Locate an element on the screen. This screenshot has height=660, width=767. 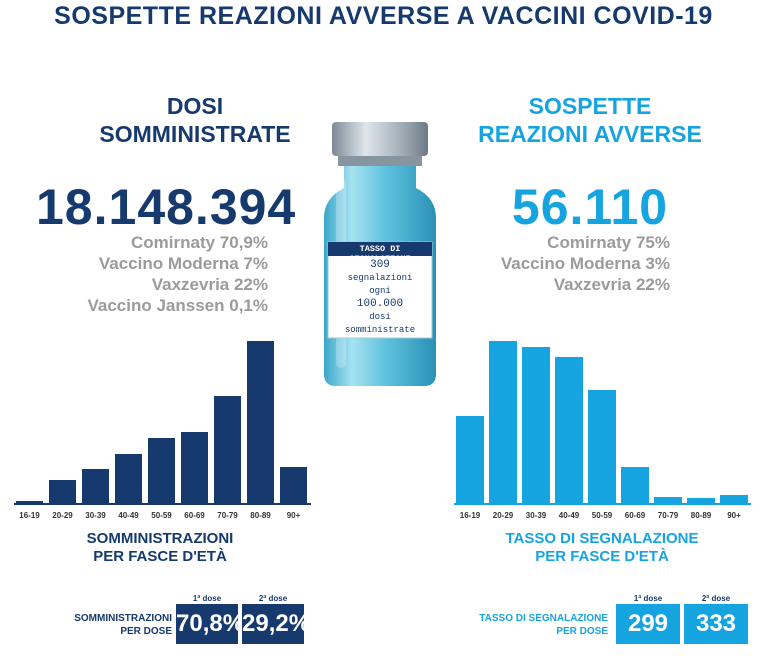
left-dose1-label: 1ª dose is located at coordinates (207, 598).